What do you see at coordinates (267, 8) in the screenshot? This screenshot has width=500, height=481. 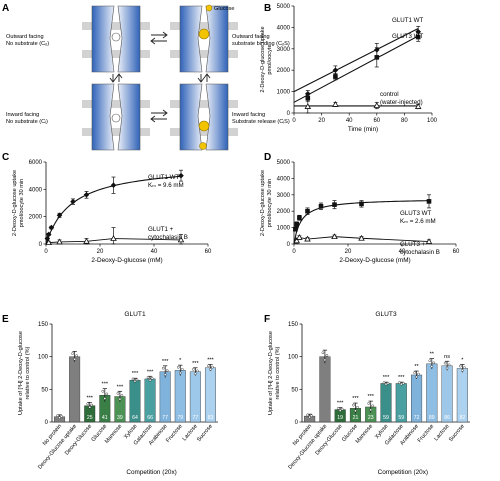 I see `panel-letter: B` at bounding box center [267, 8].